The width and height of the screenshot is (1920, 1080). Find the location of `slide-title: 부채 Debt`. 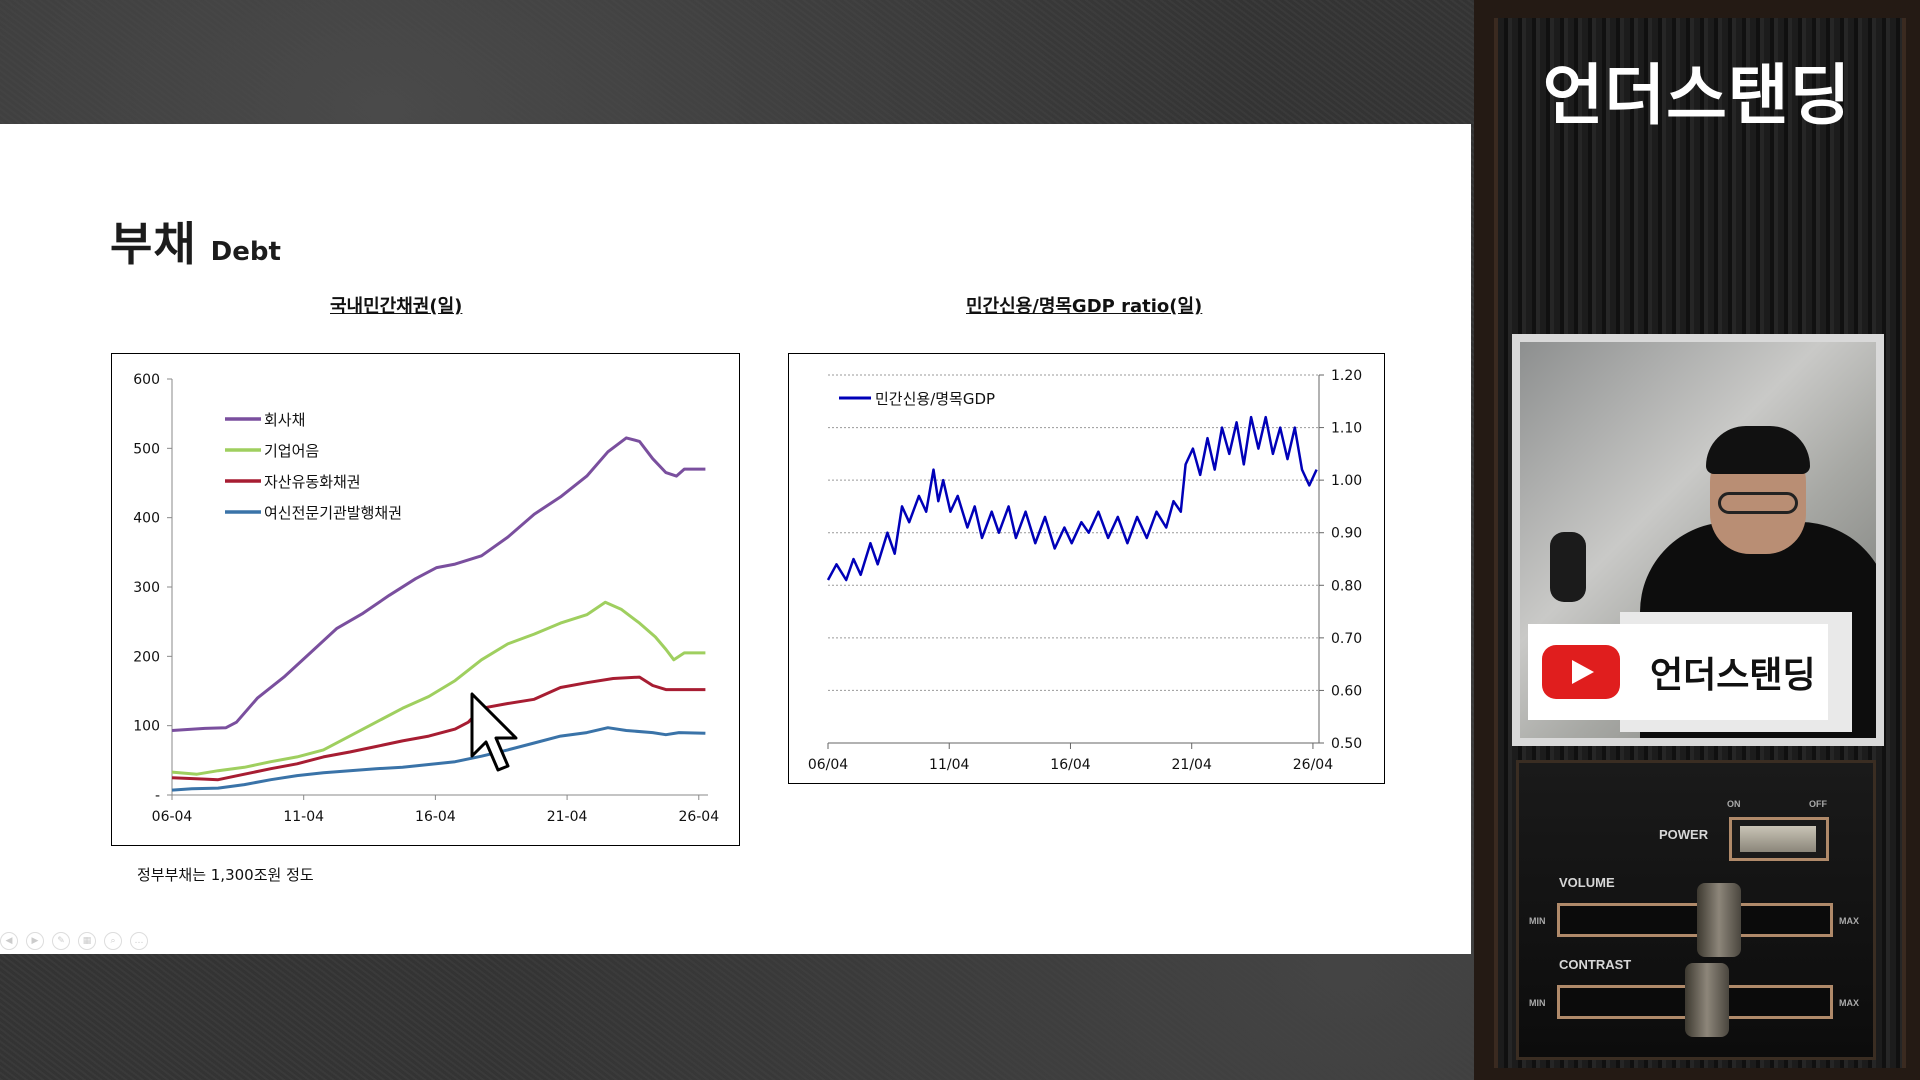

slide-title: 부채 Debt is located at coordinates (195, 241).